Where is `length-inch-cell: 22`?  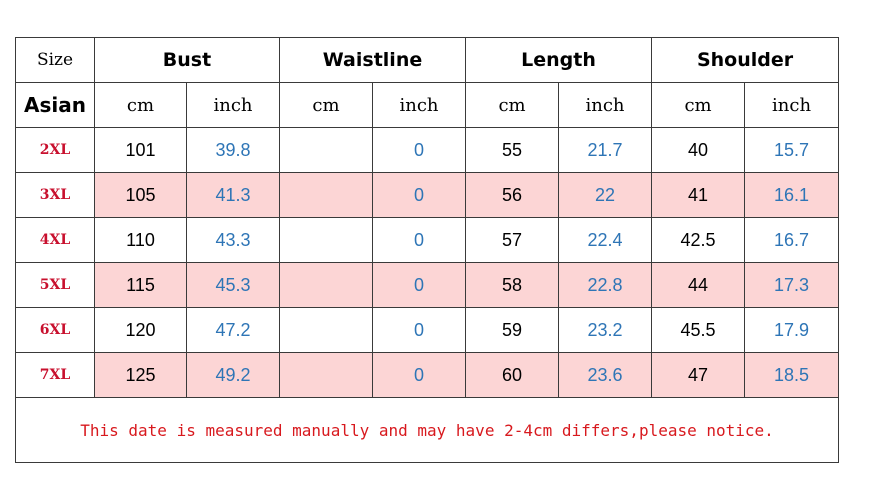
length-inch-cell: 22 is located at coordinates (605, 195).